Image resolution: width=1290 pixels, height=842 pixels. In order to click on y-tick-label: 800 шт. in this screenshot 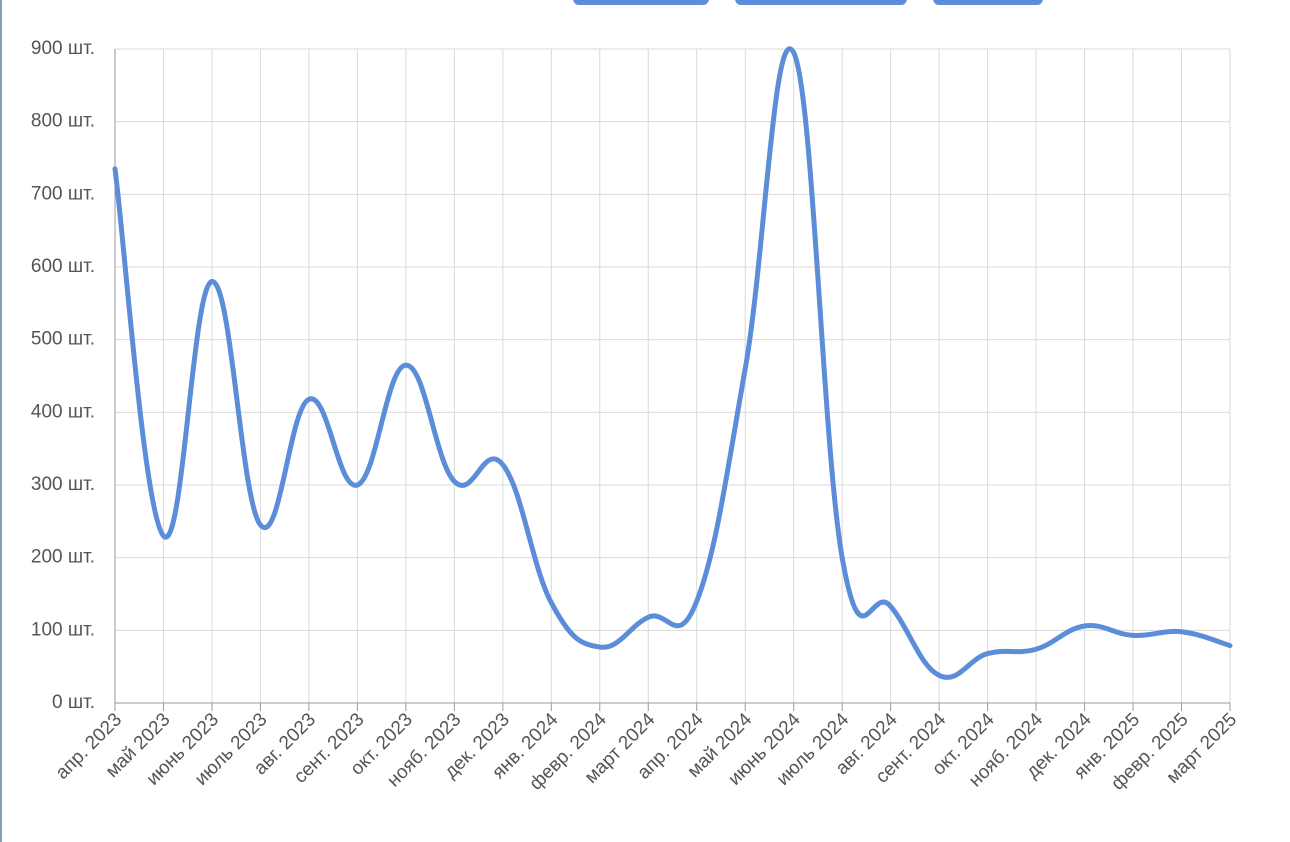, I will do `click(63, 121)`.